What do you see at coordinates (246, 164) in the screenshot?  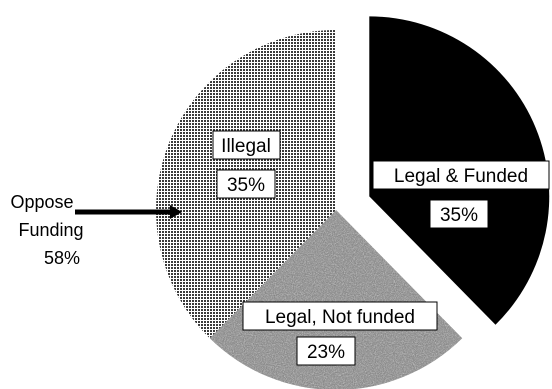 I see `slice-label-illegal: Illegal 35%` at bounding box center [246, 164].